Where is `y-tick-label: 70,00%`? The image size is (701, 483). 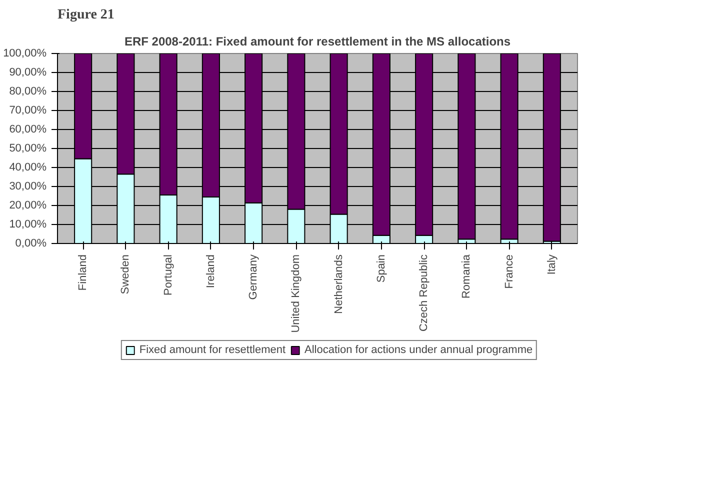 y-tick-label: 70,00% is located at coordinates (28, 110).